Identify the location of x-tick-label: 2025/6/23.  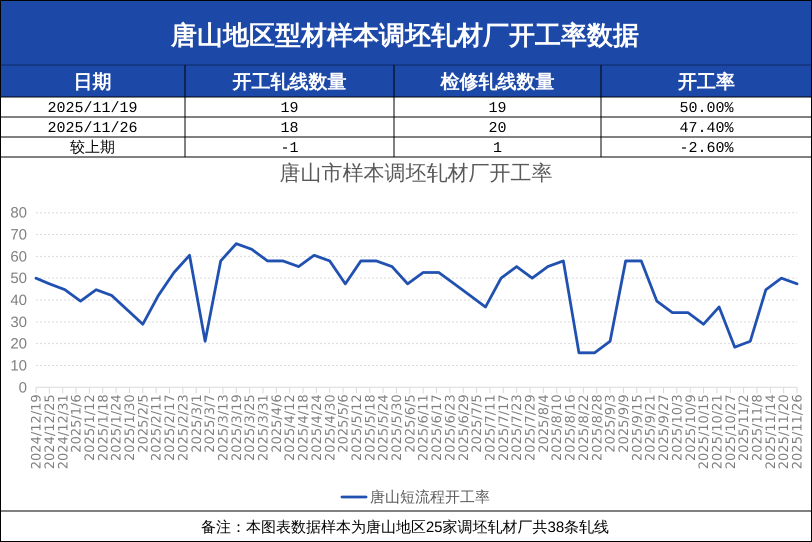
(450, 427).